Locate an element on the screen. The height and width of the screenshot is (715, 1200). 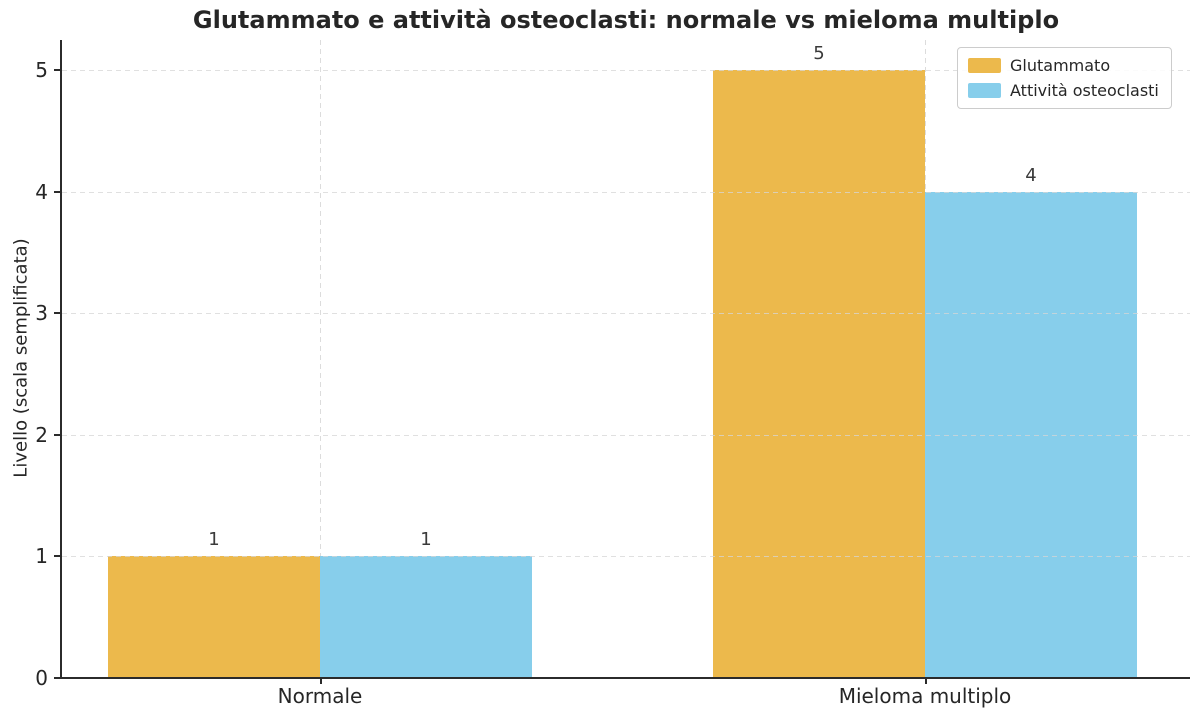
y-tick-label: 5 is located at coordinates (41, 70).